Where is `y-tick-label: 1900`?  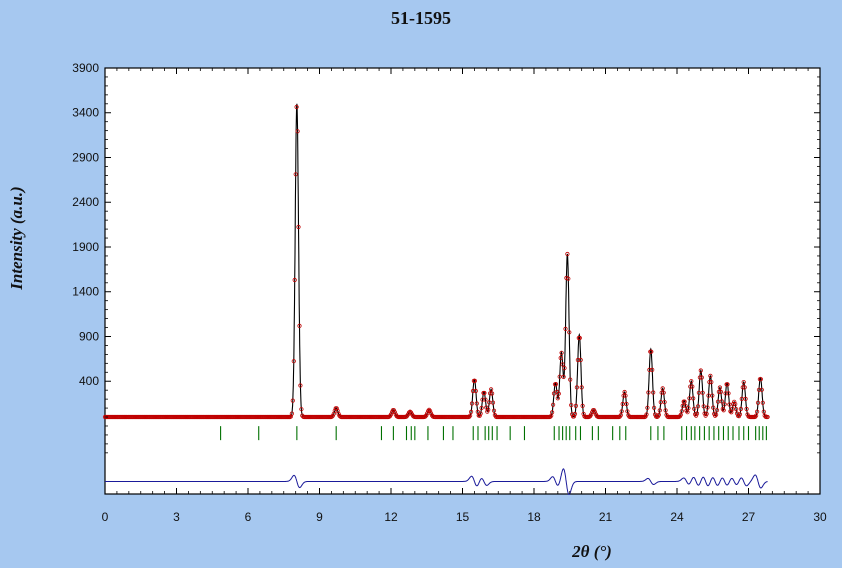
y-tick-label: 1900 is located at coordinates (85, 247).